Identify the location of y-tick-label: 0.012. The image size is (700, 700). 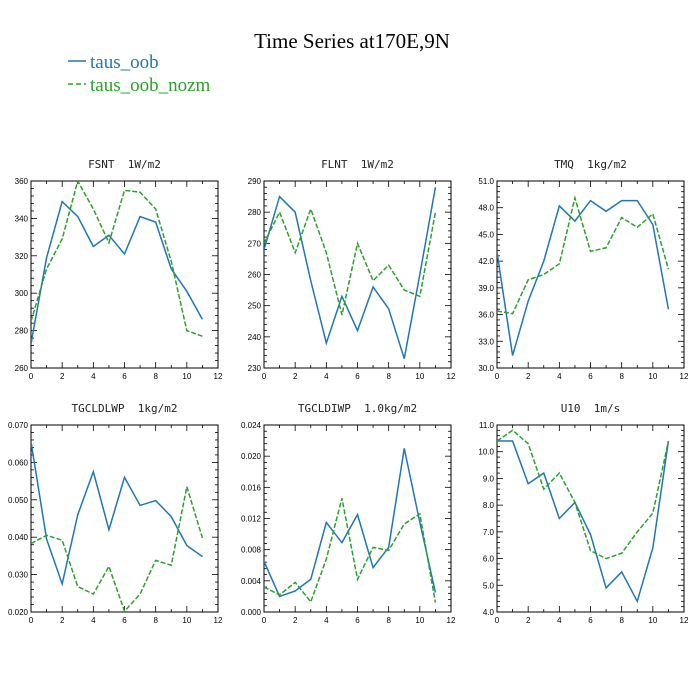
(251, 519).